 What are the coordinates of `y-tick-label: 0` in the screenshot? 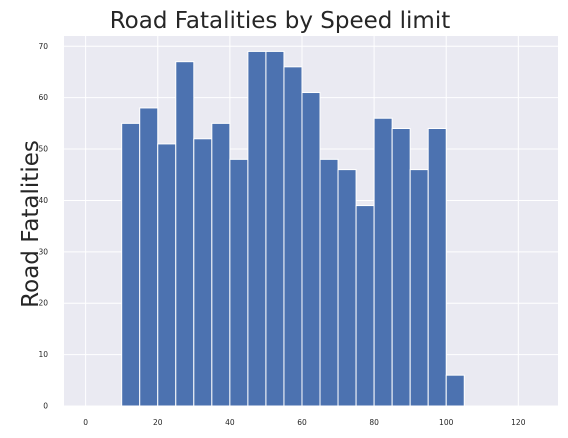 It's located at (45, 406).